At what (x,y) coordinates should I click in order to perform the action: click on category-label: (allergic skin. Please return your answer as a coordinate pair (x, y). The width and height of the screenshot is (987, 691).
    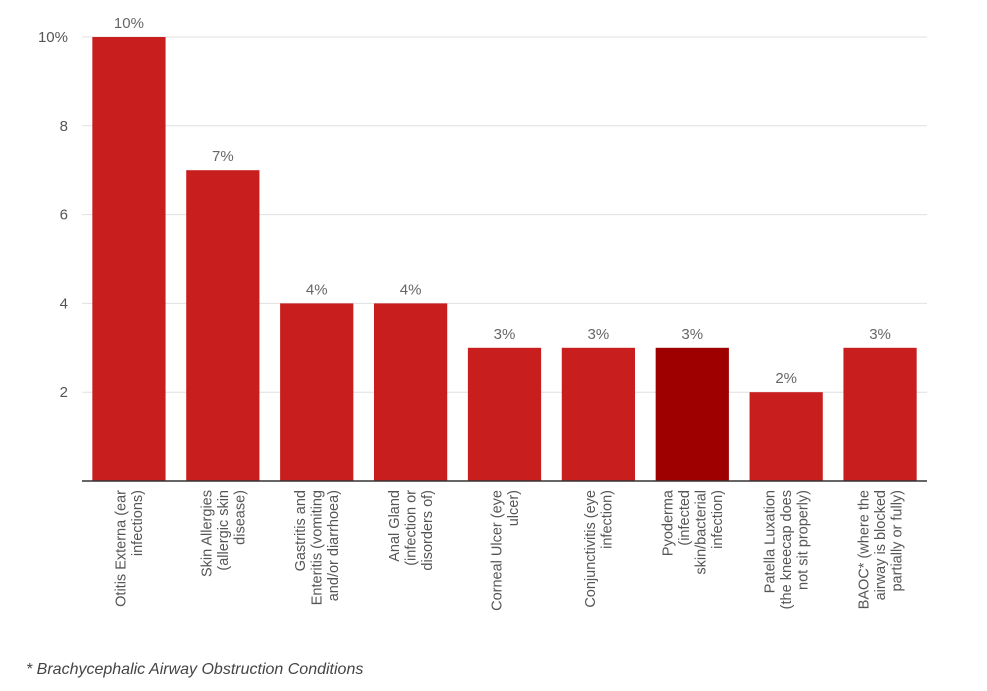
    Looking at the image, I should click on (224, 530).